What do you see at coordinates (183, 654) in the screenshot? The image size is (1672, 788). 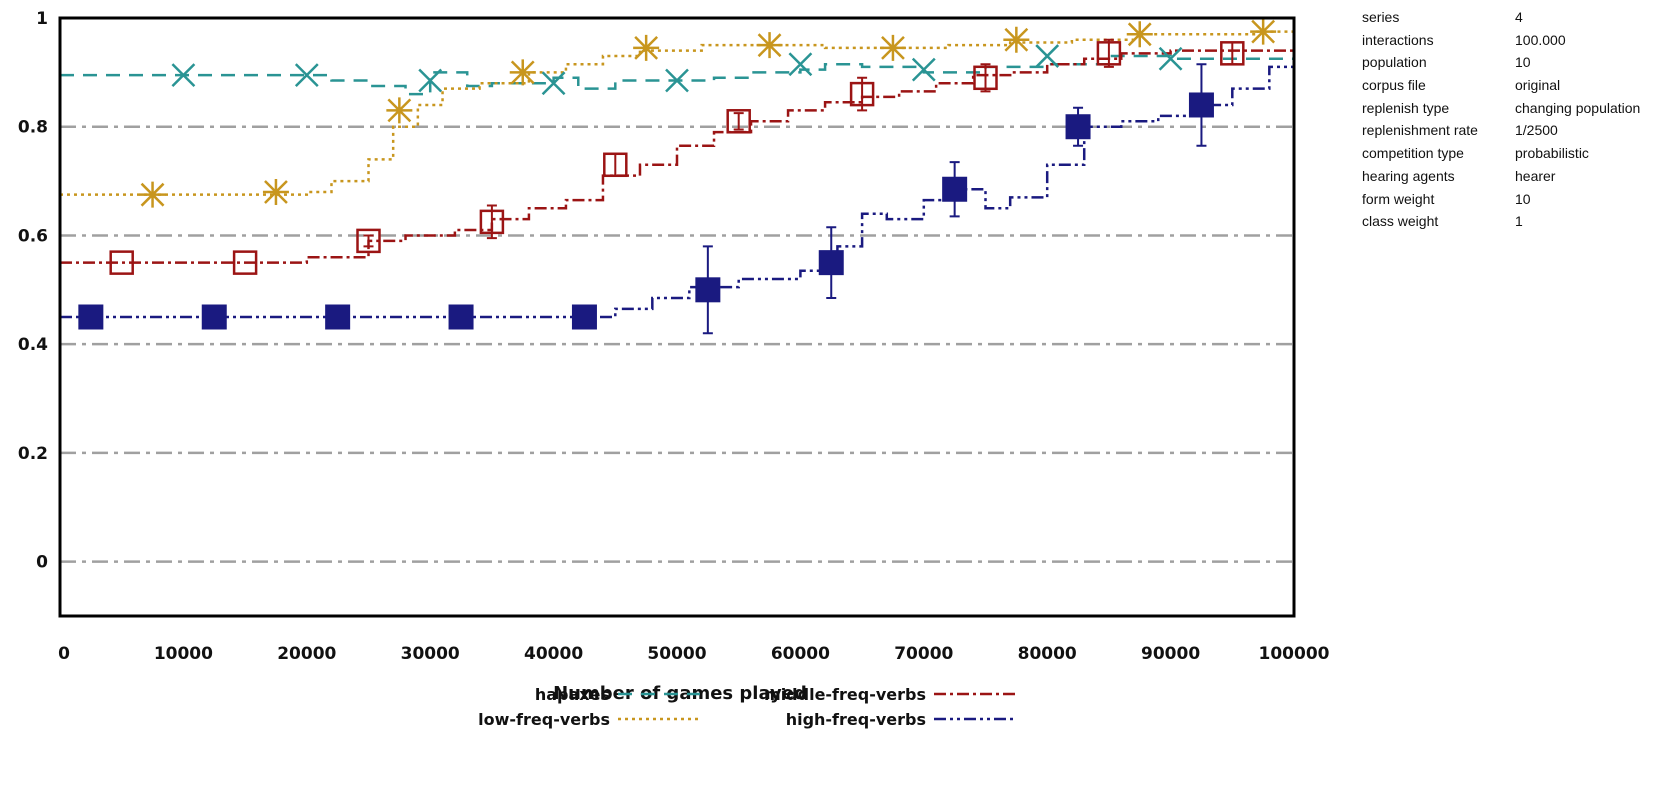 I see `x-tick-label: 10000` at bounding box center [183, 654].